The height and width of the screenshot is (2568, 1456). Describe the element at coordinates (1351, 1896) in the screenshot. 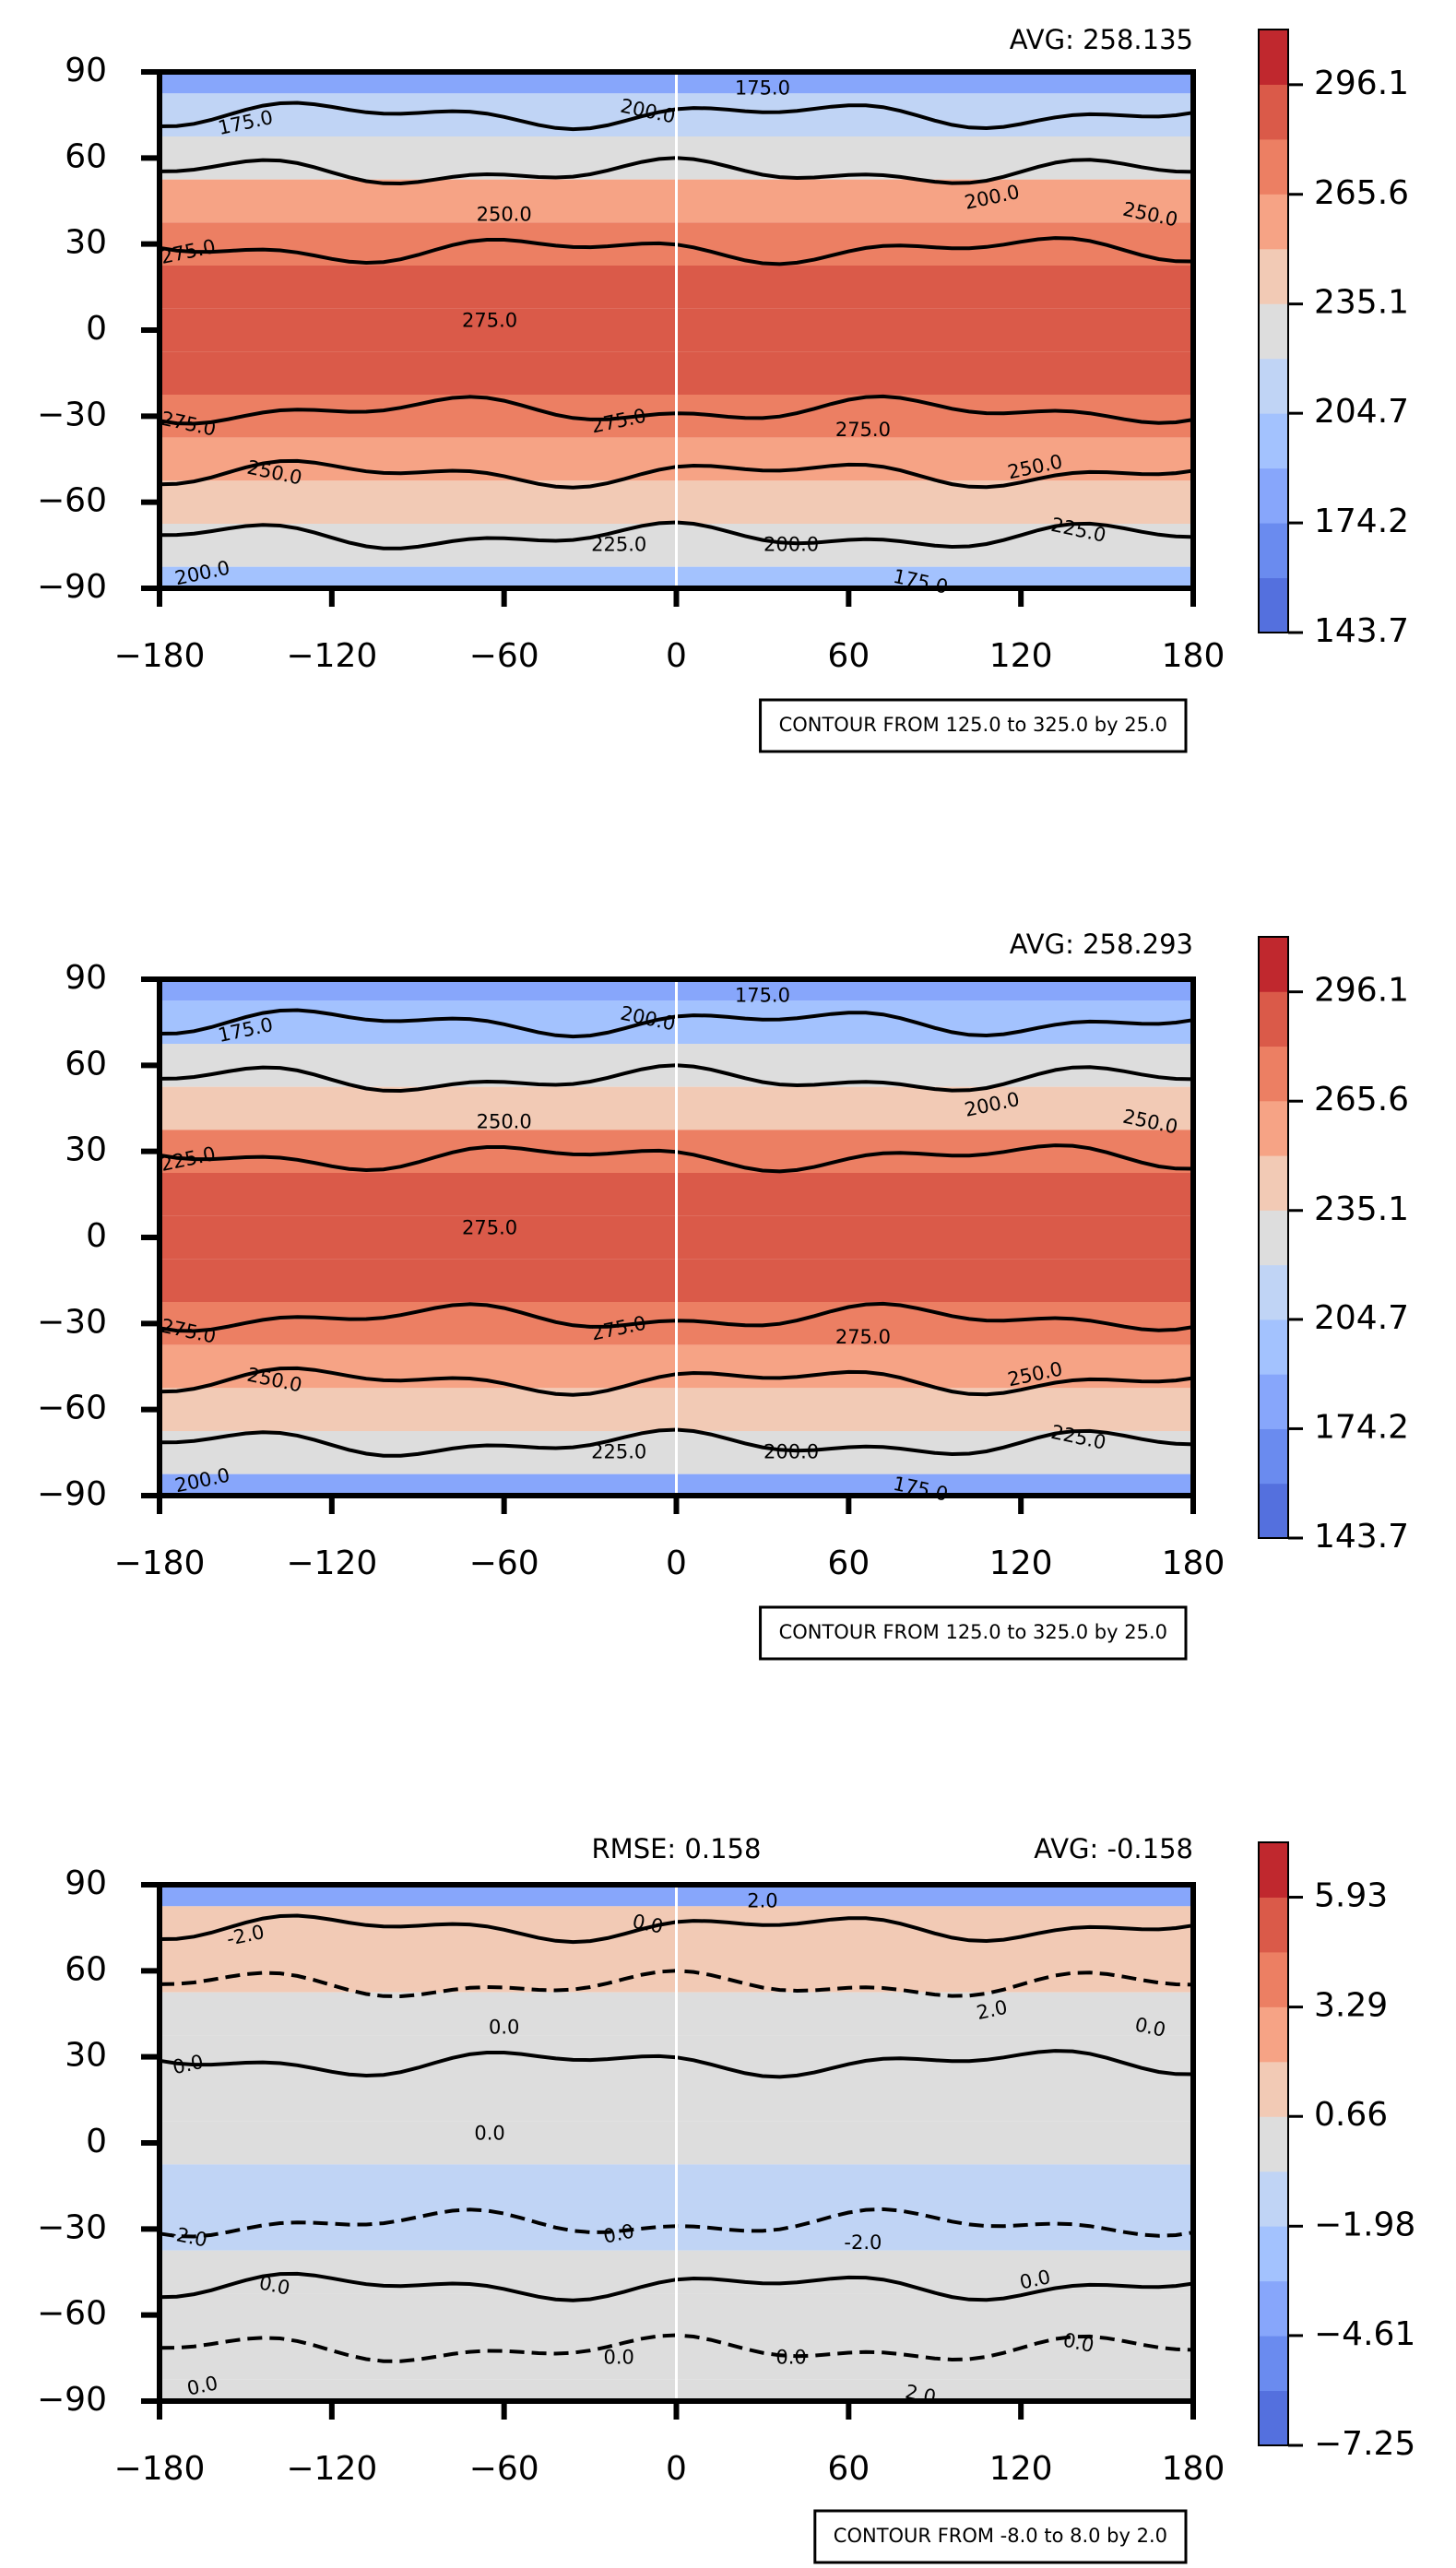

I see `colorbar-tick-label: 5.93` at that location.